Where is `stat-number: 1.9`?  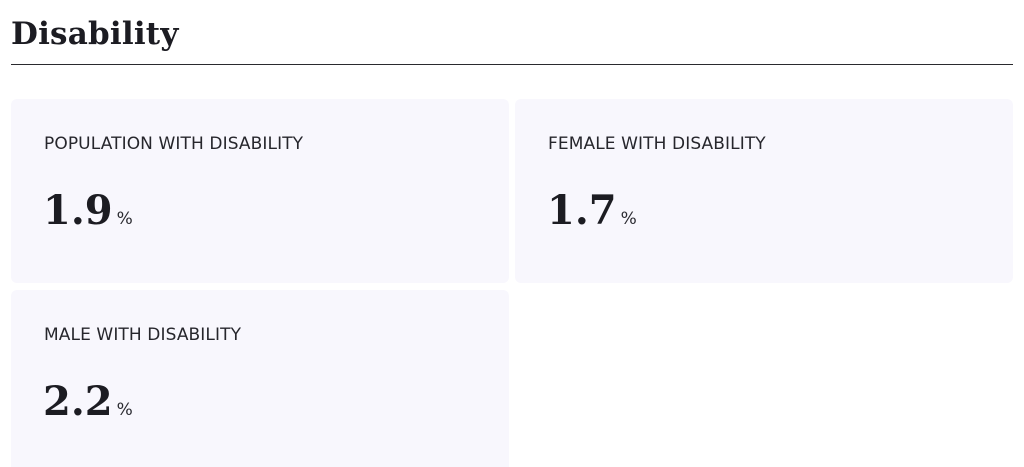 stat-number: 1.9 is located at coordinates (78, 210).